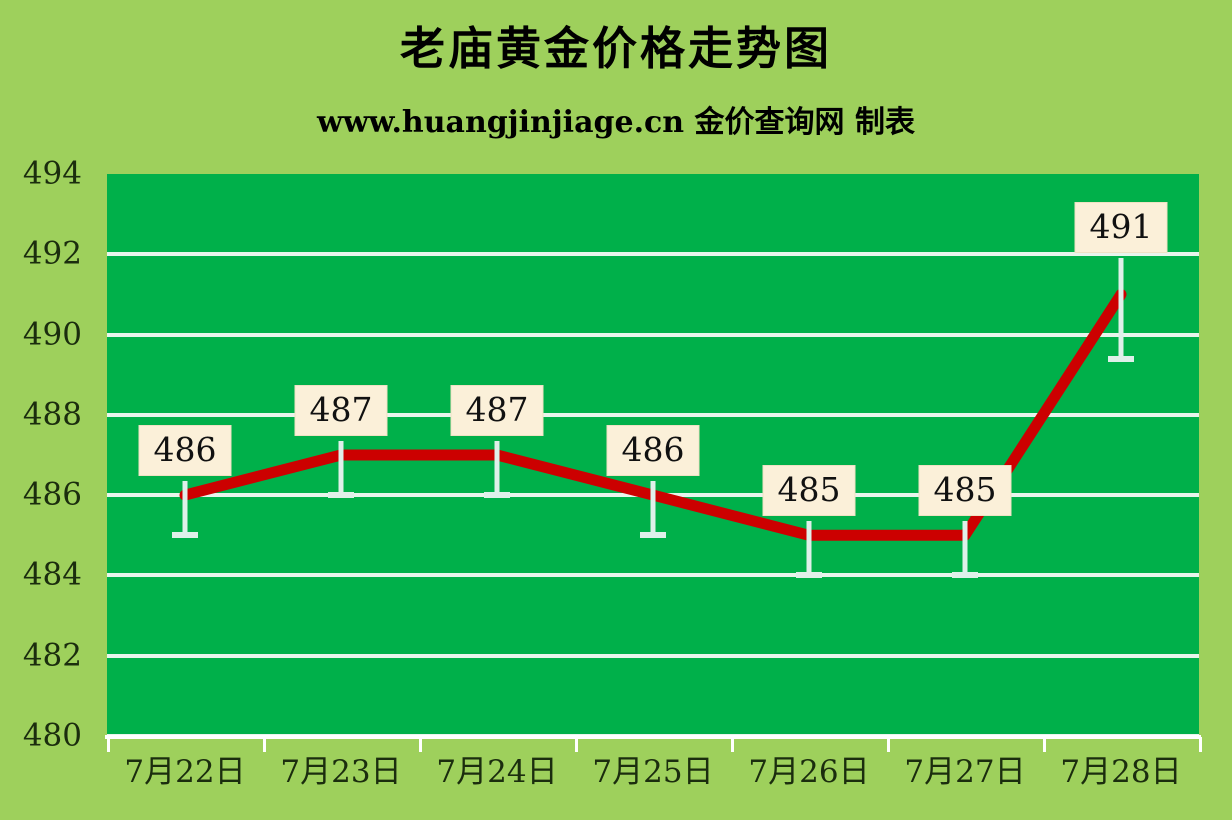 This screenshot has width=1232, height=820. What do you see at coordinates (1121, 772) in the screenshot?
I see `x-axis-tick-label: 7月28日` at bounding box center [1121, 772].